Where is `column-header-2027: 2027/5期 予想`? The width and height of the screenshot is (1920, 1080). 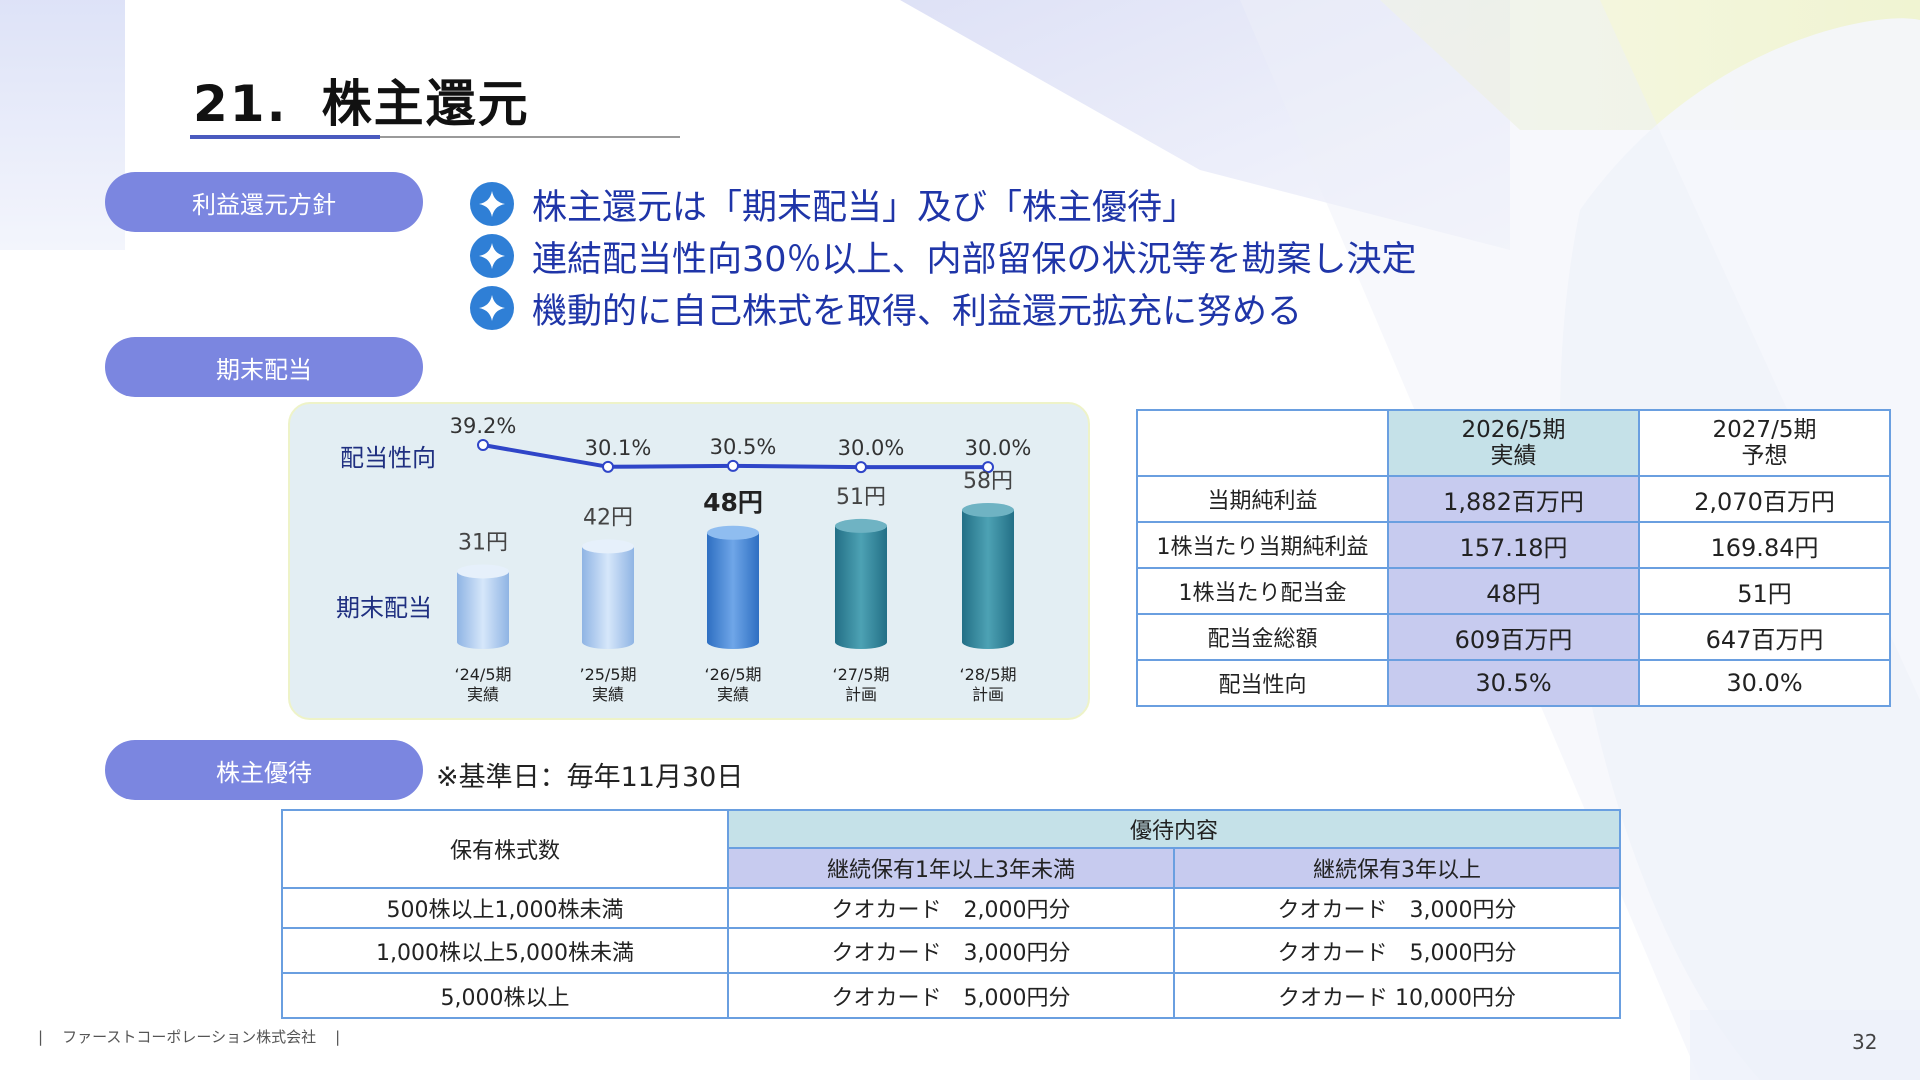
column-header-2027: 2027/5期 予想 is located at coordinates (1764, 443).